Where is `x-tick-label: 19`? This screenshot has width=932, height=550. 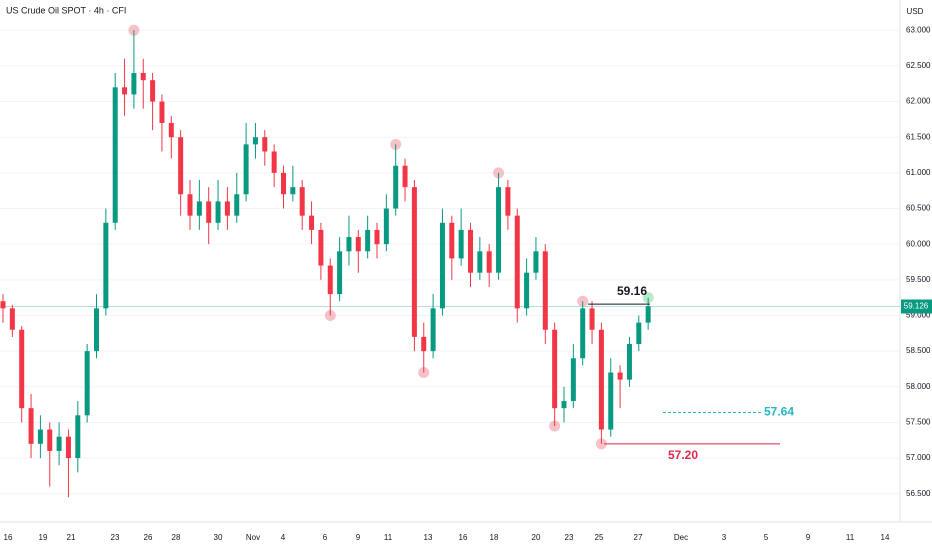 x-tick-label: 19 is located at coordinates (43, 537).